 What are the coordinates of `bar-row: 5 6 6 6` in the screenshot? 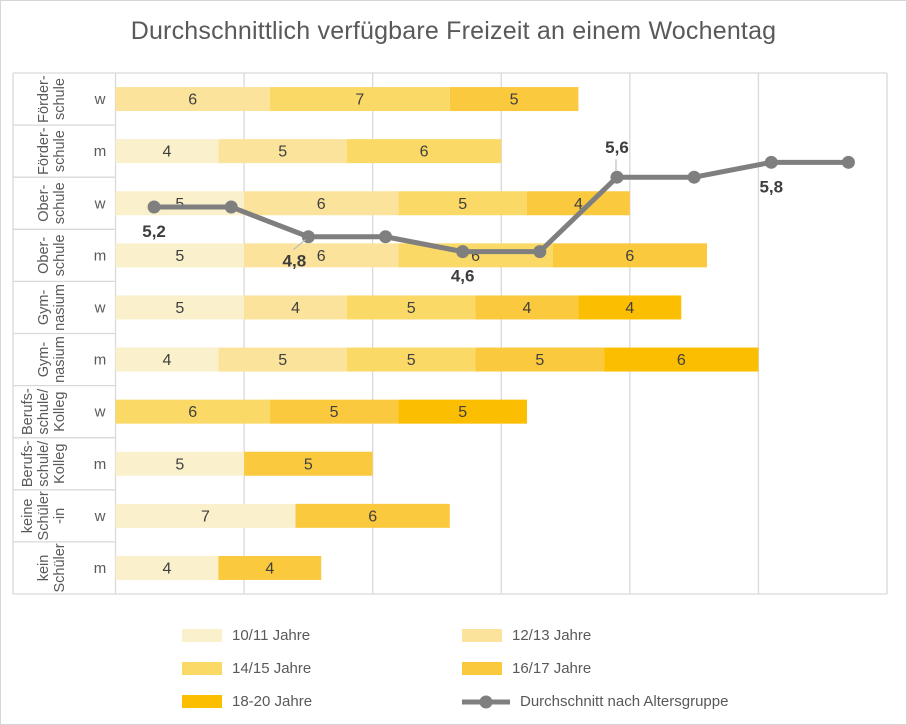 It's located at (411, 255).